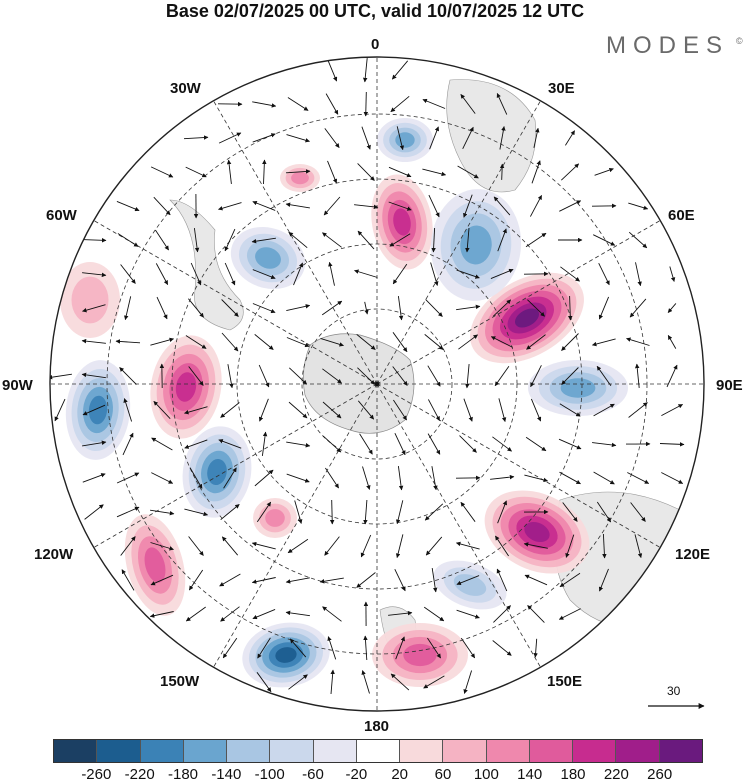  I want to click on legend-tick-13: 260, so click(660, 774).